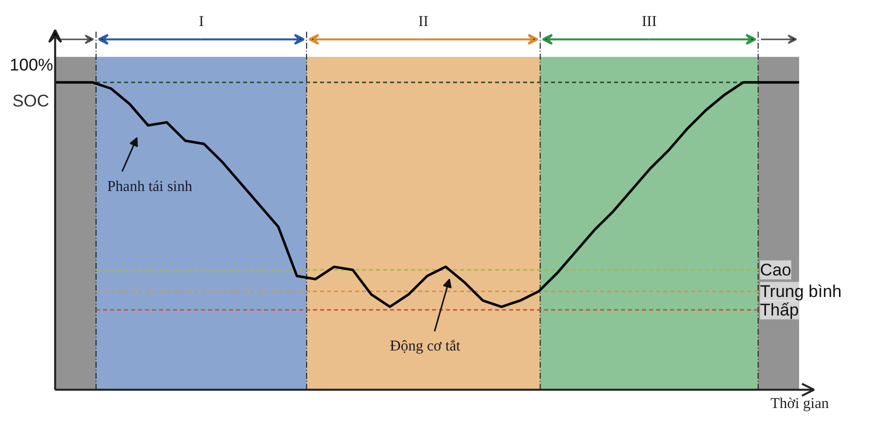 This screenshot has width=883, height=430. What do you see at coordinates (150, 186) in the screenshot?
I see `annotation: Phanh tái sinh` at bounding box center [150, 186].